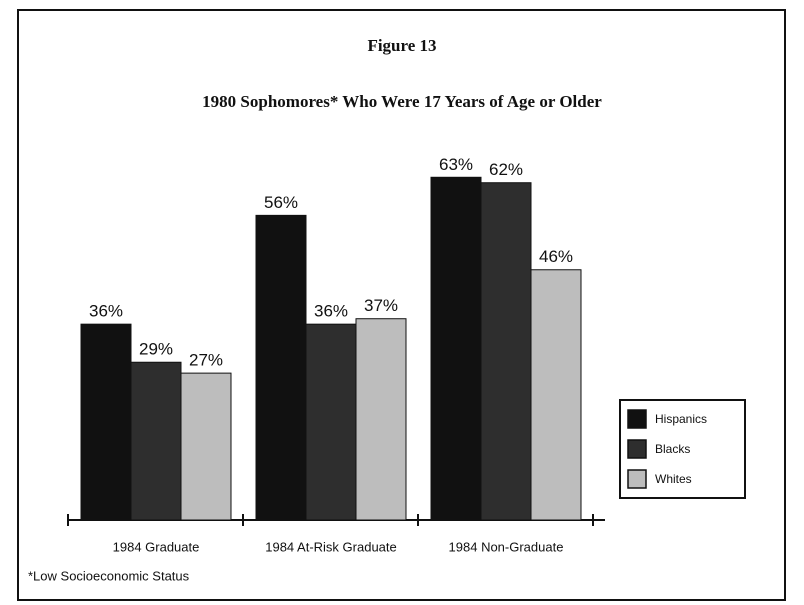 The width and height of the screenshot is (804, 605). Describe the element at coordinates (673, 479) in the screenshot. I see `legend-label: Whites` at that location.